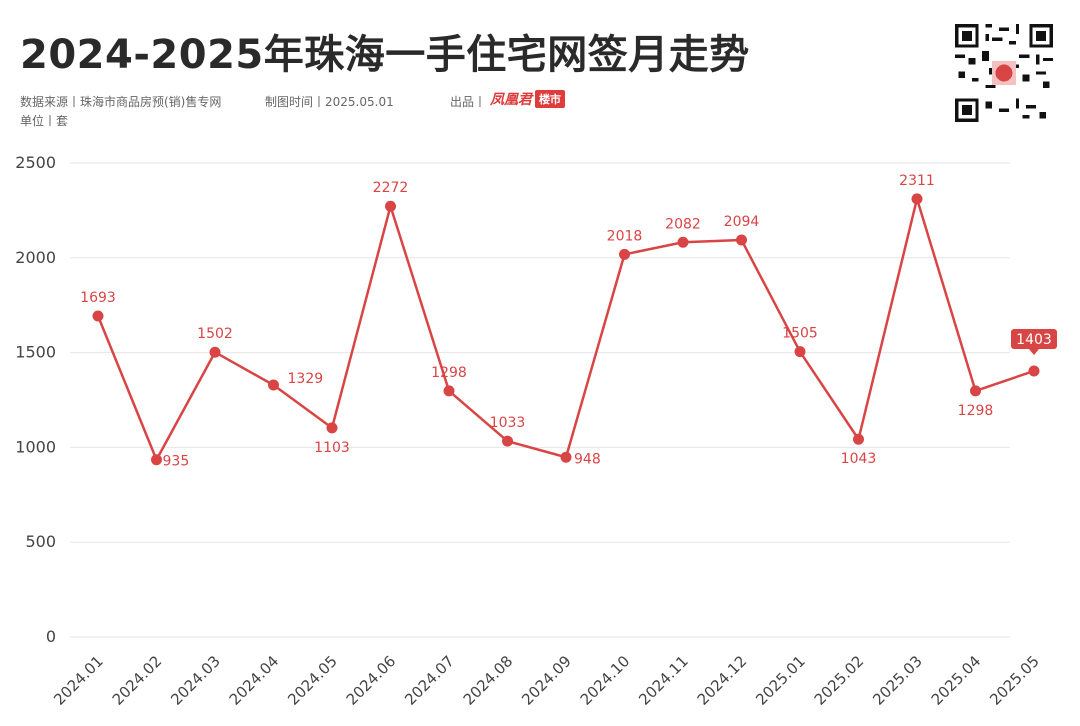 This screenshot has width=1080, height=726. What do you see at coordinates (839, 680) in the screenshot?
I see `x-tick-label: 2025.02` at bounding box center [839, 680].